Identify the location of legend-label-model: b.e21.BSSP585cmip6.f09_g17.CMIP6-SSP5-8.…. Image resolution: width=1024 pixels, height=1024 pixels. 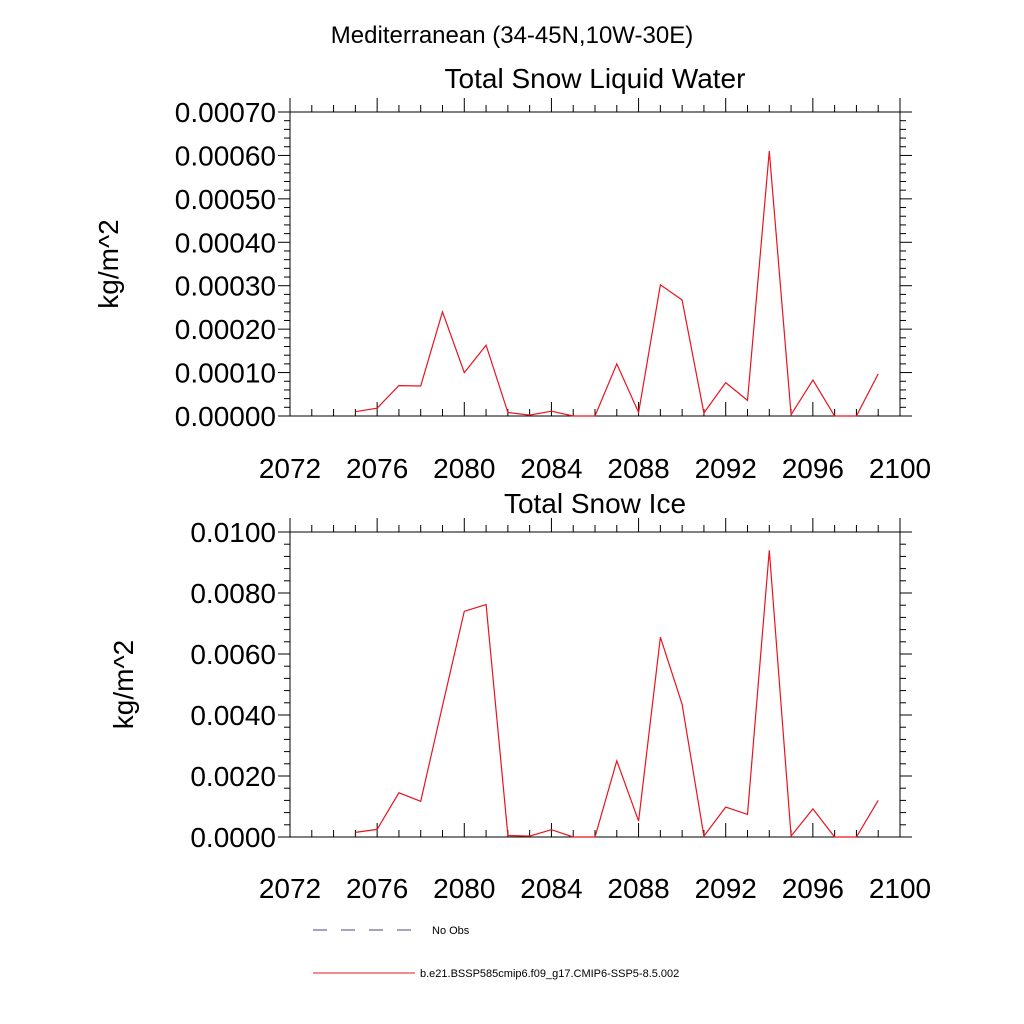
(549, 974).